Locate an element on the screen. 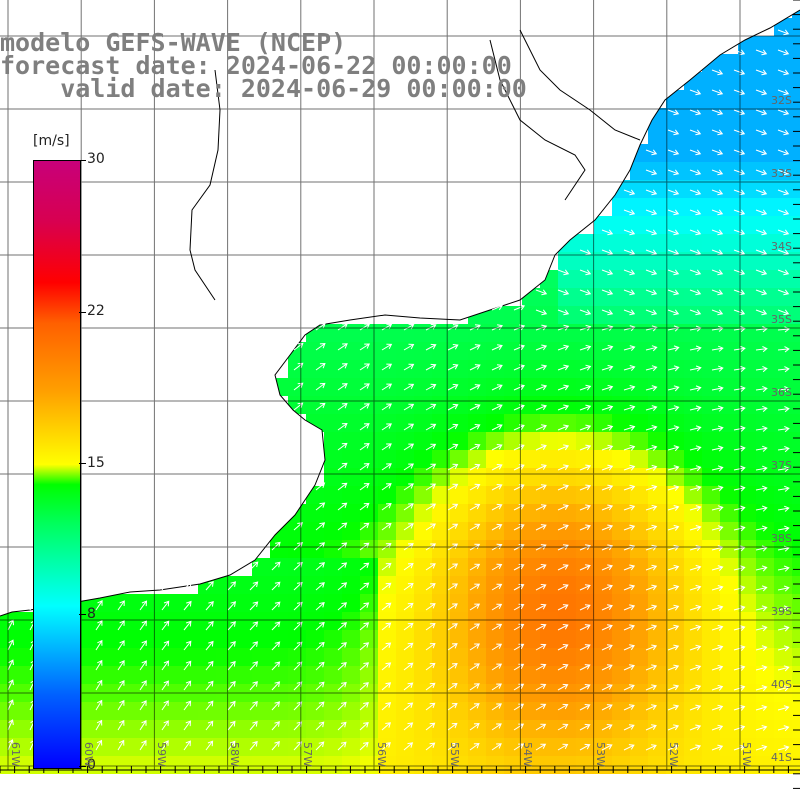 The height and width of the screenshot is (800, 800). colorbar-tick-22: 22 is located at coordinates (96, 311).